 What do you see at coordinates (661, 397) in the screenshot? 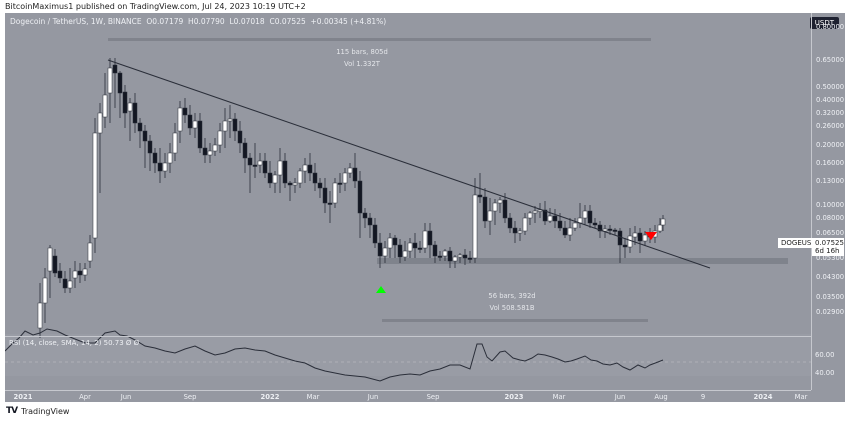
I see `time-tick: Aug` at bounding box center [661, 397].